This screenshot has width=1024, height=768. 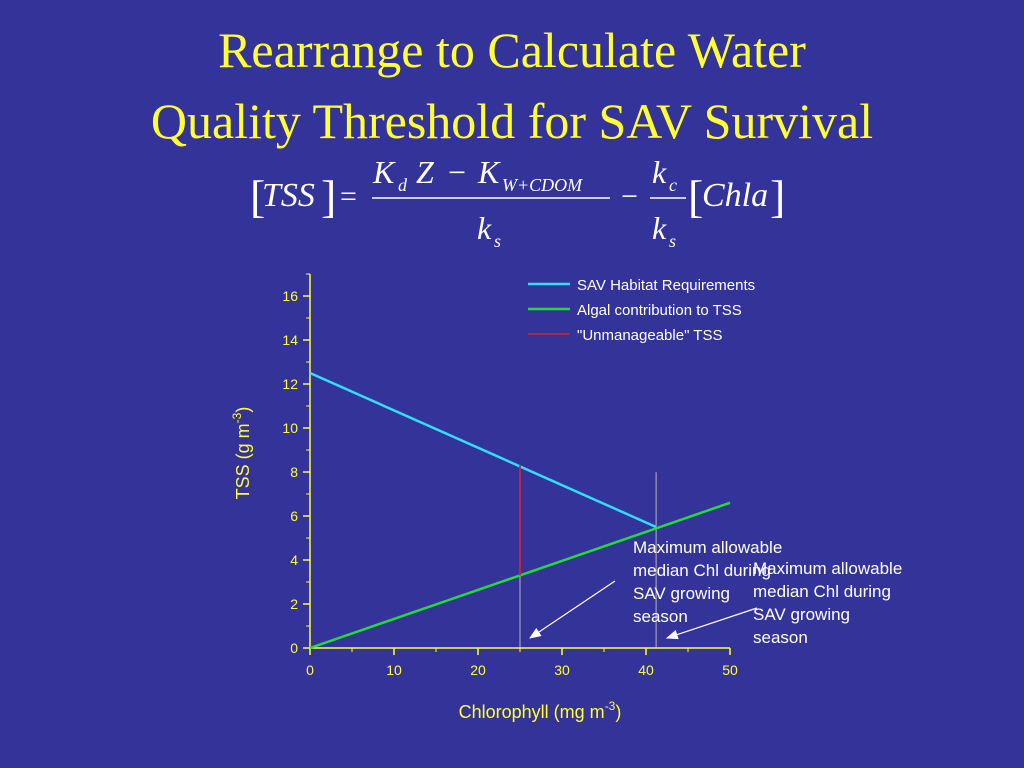 I want to click on numerator-kd-sub: d, so click(x=402, y=185).